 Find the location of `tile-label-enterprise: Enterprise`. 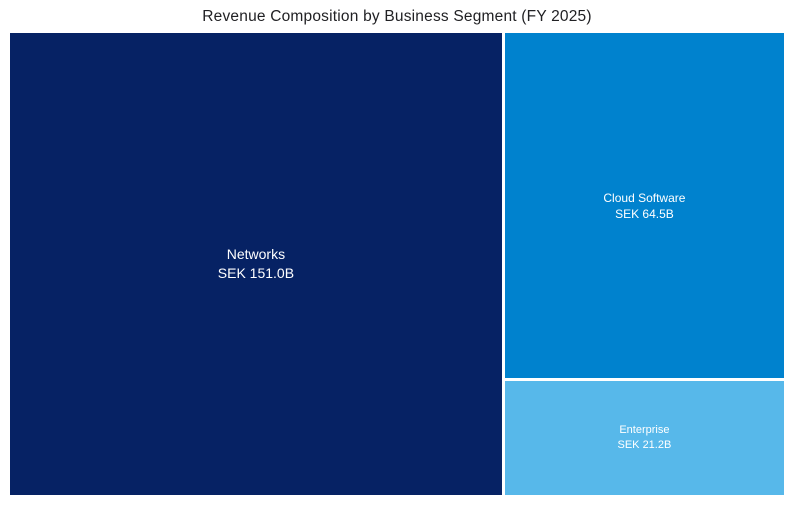

tile-label-enterprise: Enterprise is located at coordinates (644, 430).